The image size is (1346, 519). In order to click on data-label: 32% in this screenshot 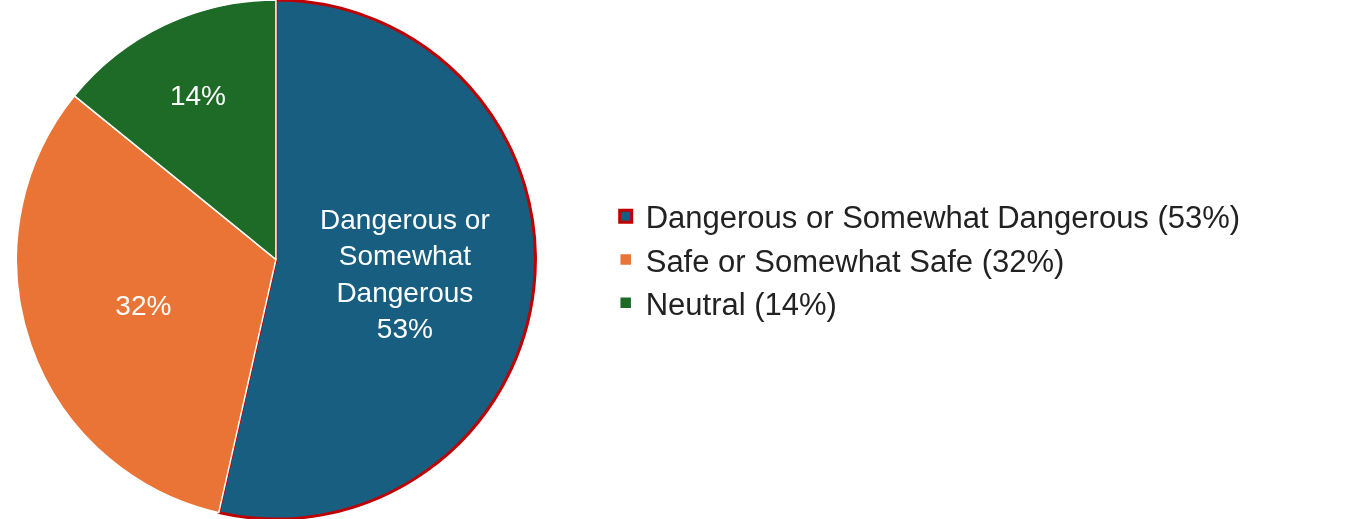, I will do `click(143, 305)`.